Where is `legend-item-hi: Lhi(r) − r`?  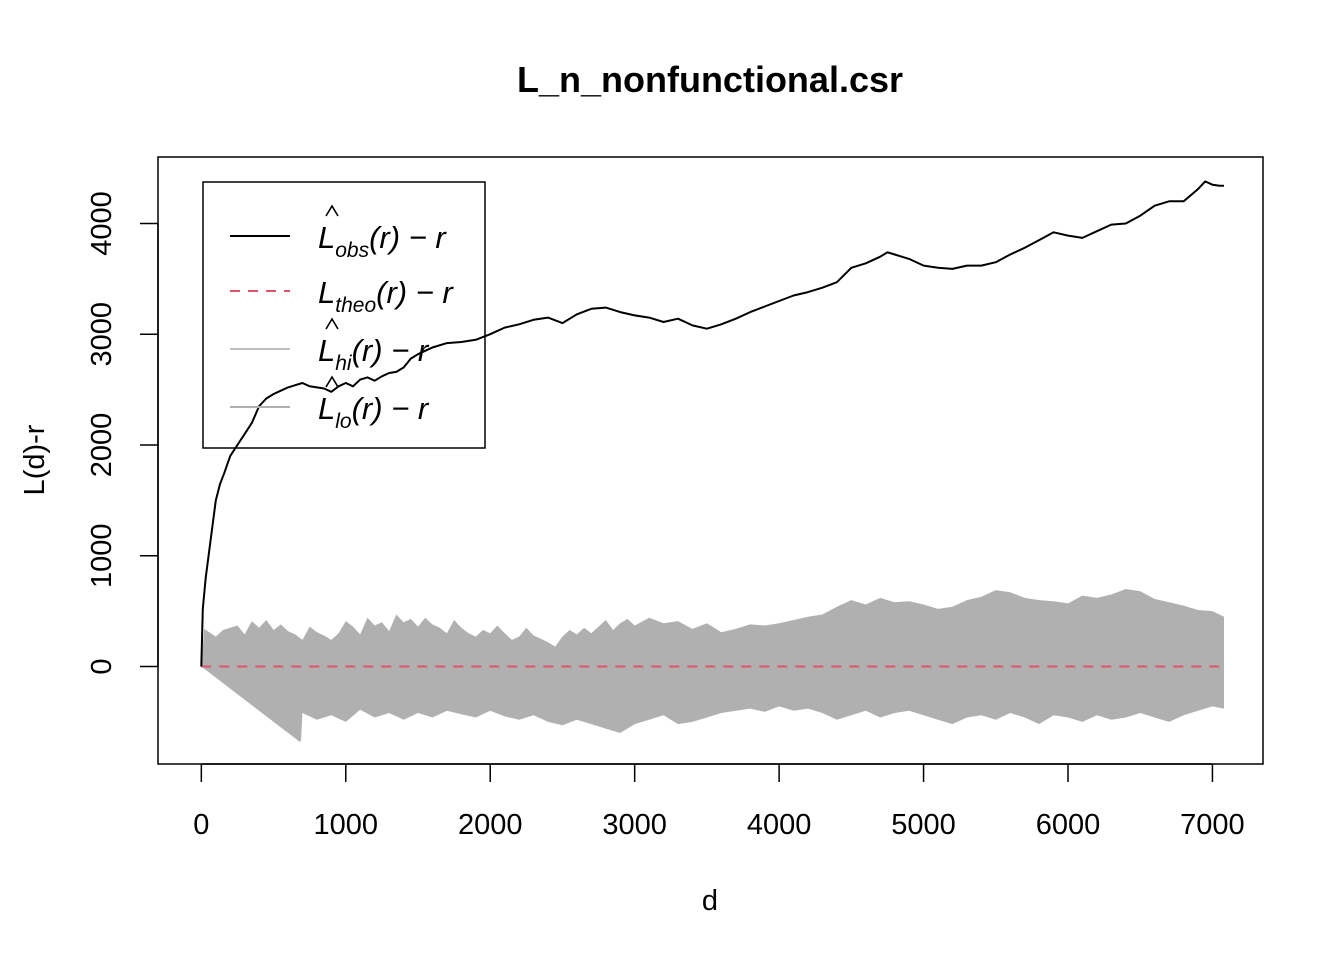
legend-item-hi: Lhi(r) − r is located at coordinates (330, 346).